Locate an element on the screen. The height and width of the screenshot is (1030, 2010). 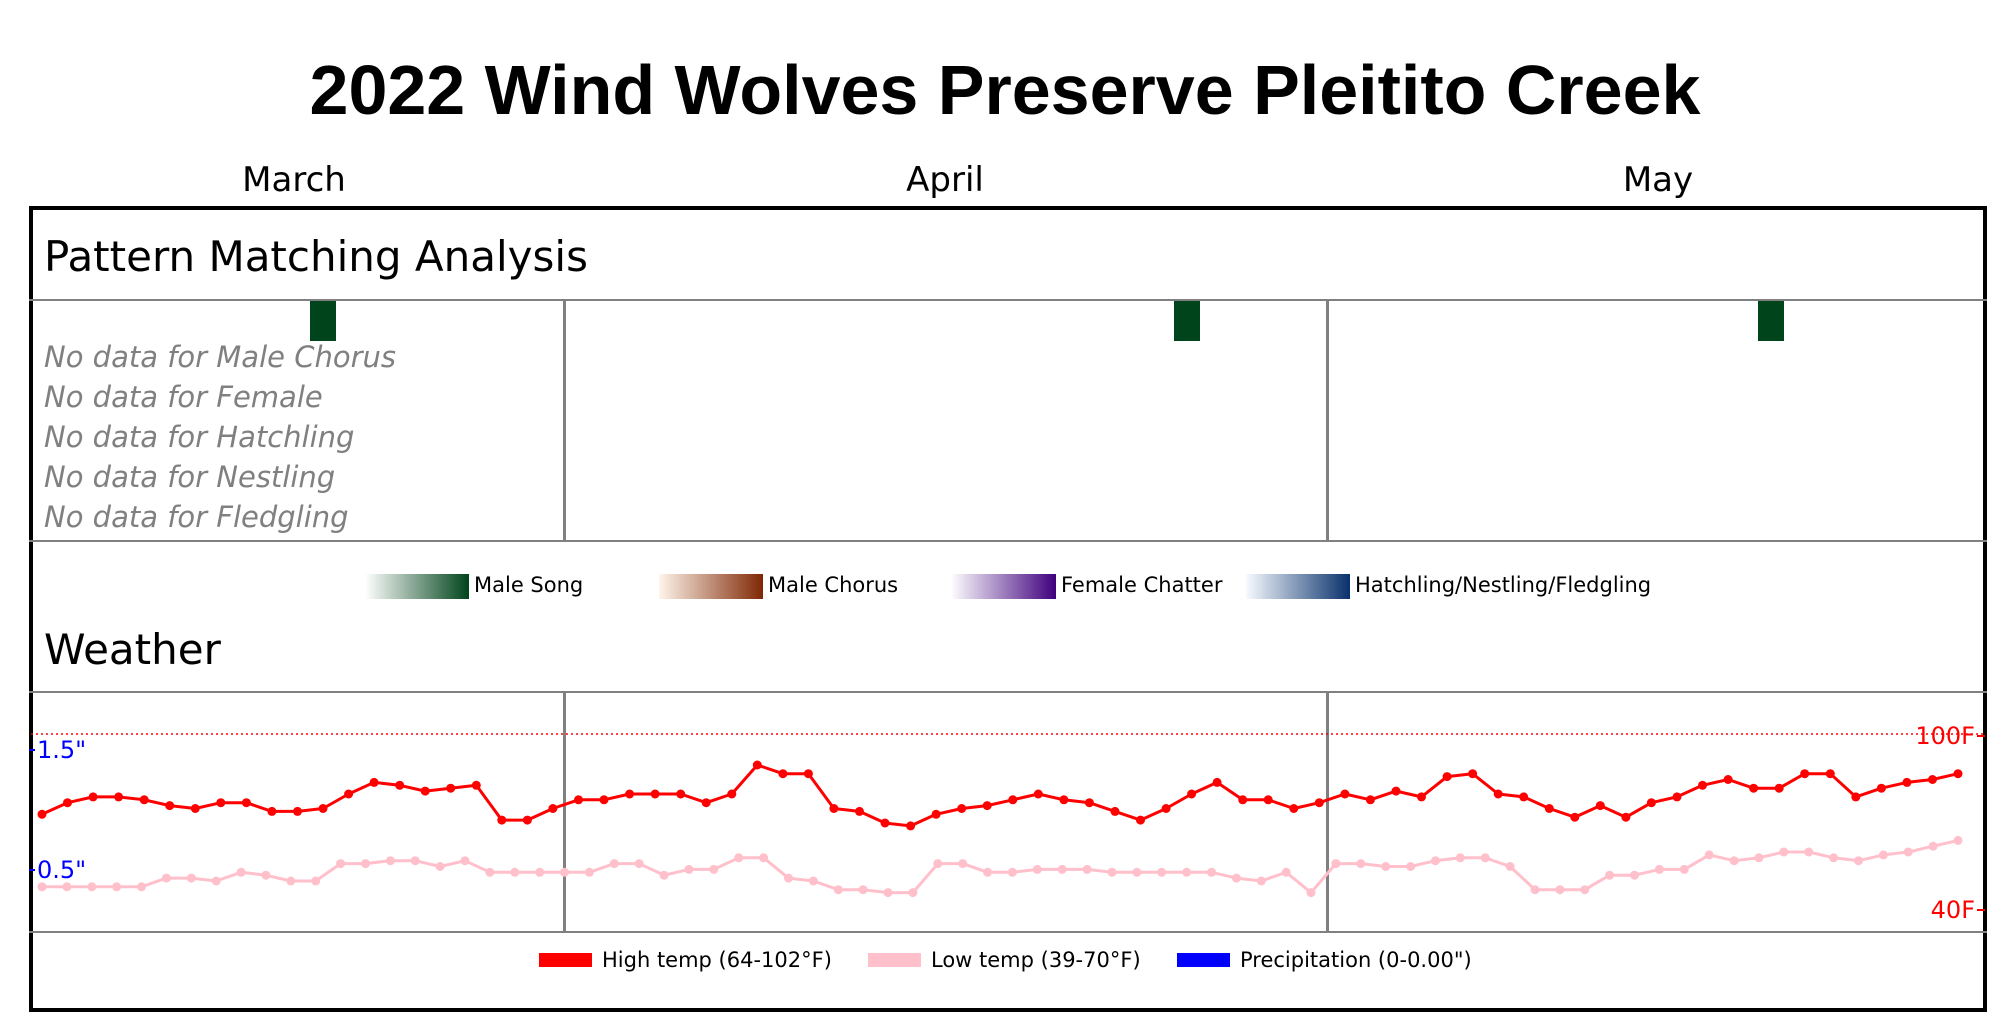
legend-label-high-temp: High temp (64-102°F) is located at coordinates (717, 960).